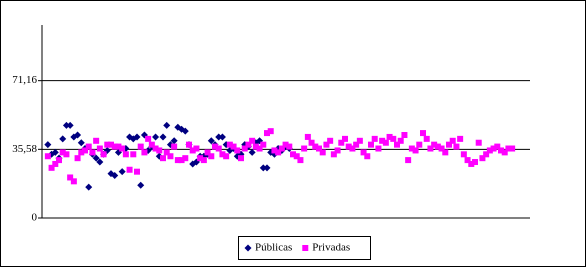 Image resolution: width=586 pixels, height=267 pixels. Describe the element at coordinates (331, 248) in the screenshot. I see `legend-label: Privadas` at that location.